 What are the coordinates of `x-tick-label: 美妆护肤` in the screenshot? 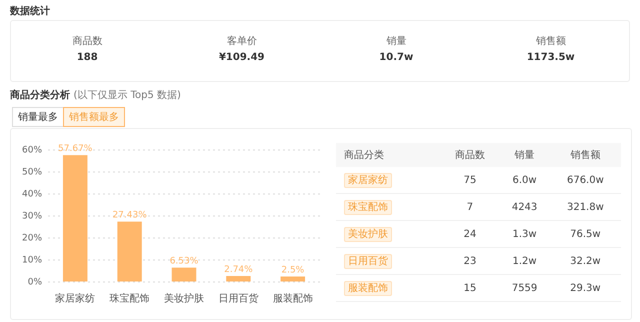 It's located at (184, 298).